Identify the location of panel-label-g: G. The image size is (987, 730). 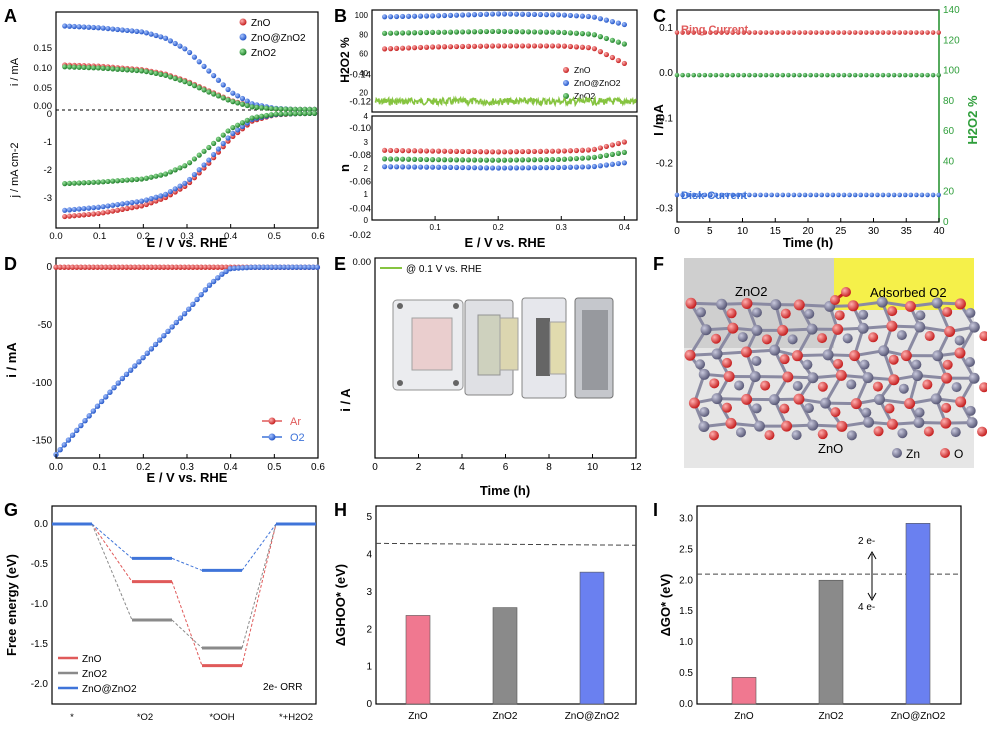
(11, 510).